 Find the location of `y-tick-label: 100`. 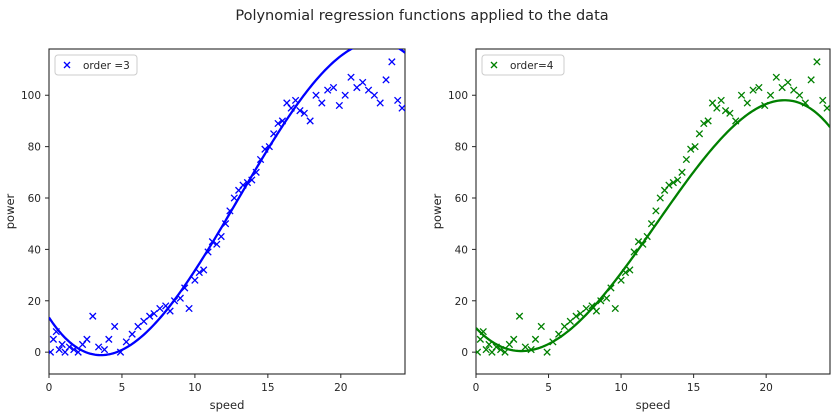

y-tick-label: 100 is located at coordinates (31, 96).